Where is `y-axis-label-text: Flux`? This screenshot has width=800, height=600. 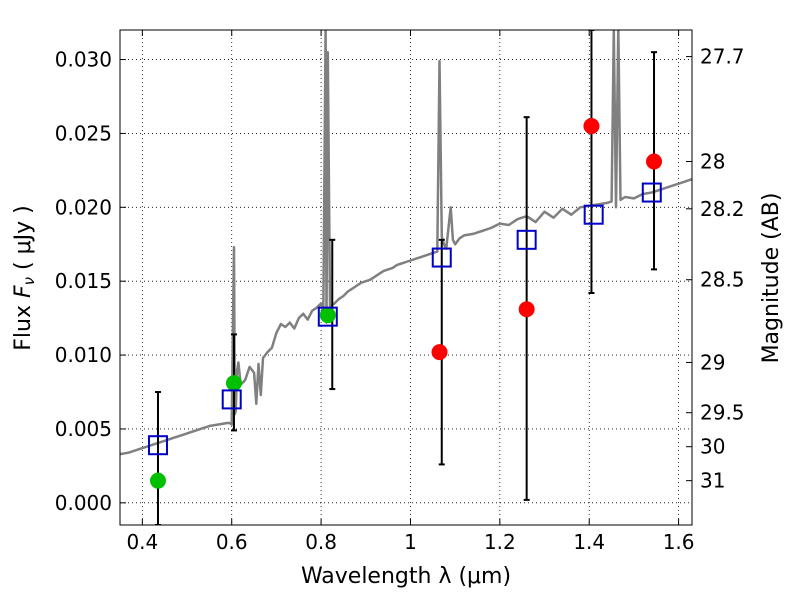
y-axis-label-text: Flux is located at coordinates (23, 324).